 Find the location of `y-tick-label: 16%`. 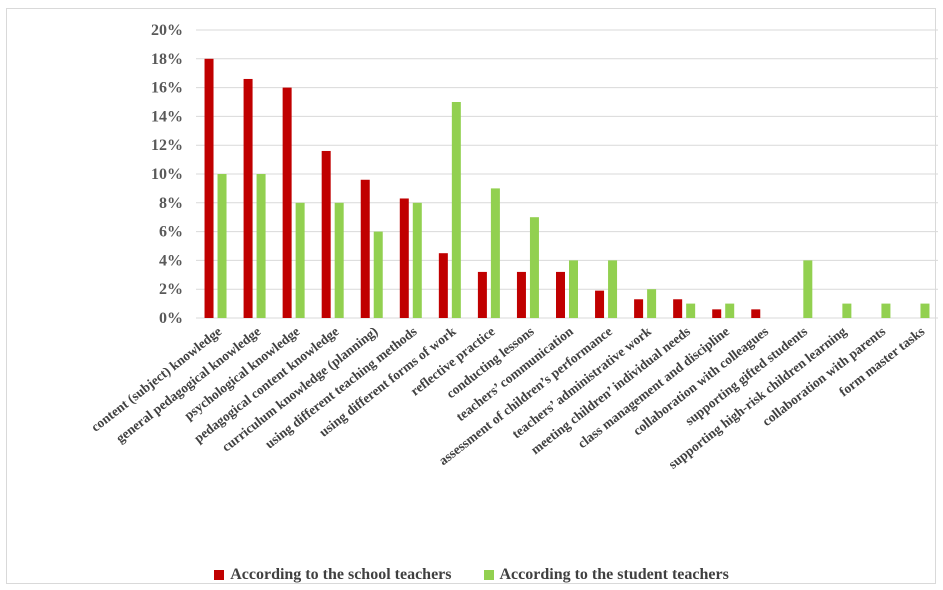

y-tick-label: 16% is located at coordinates (167, 88).